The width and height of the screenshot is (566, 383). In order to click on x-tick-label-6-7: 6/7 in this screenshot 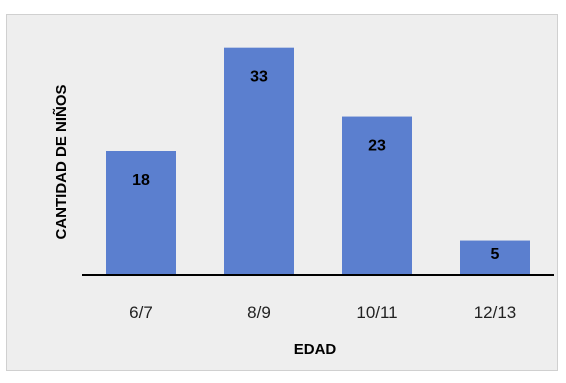, I will do `click(141, 312)`.